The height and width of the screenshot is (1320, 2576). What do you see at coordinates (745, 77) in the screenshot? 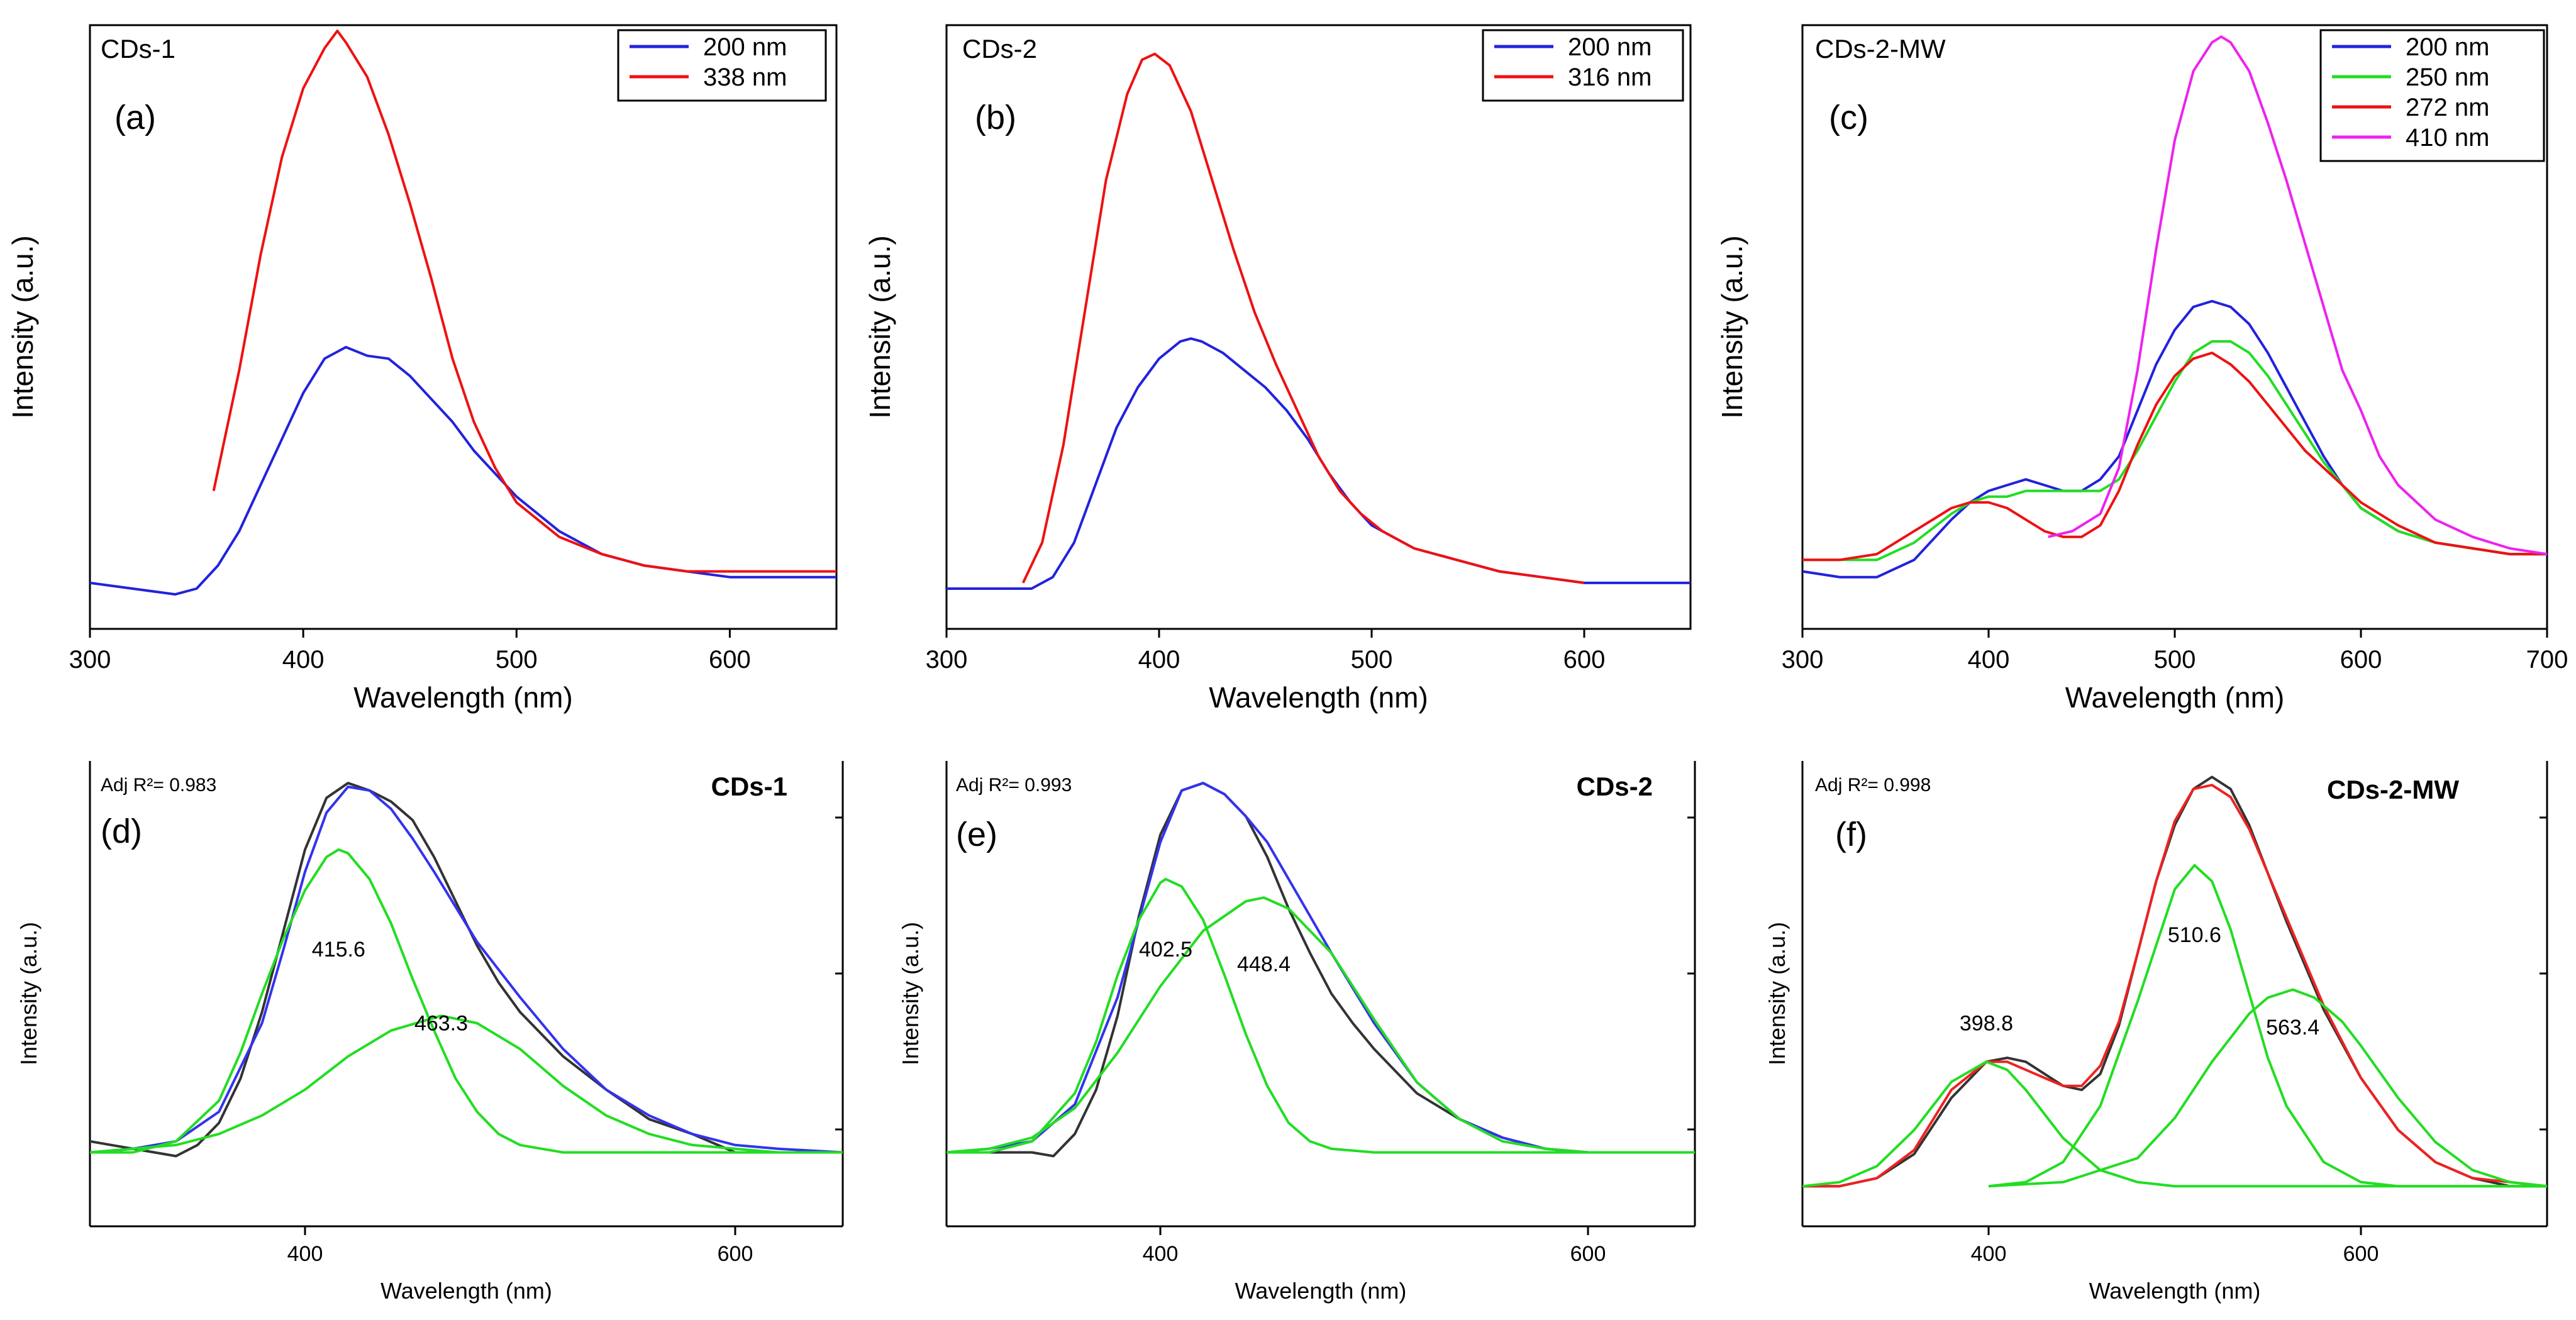
I see `legend-entry: 338 nm` at bounding box center [745, 77].